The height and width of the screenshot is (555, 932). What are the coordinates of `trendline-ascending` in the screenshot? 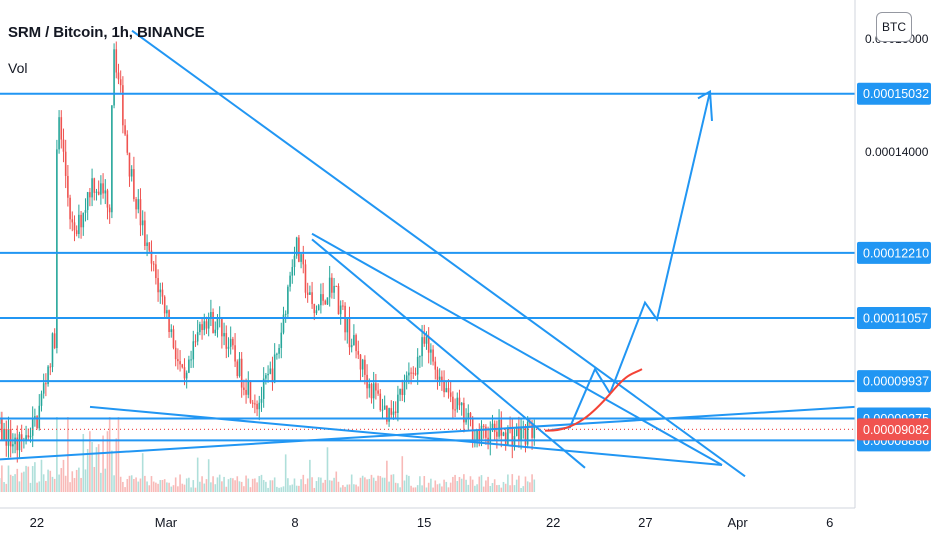 It's located at (427, 433).